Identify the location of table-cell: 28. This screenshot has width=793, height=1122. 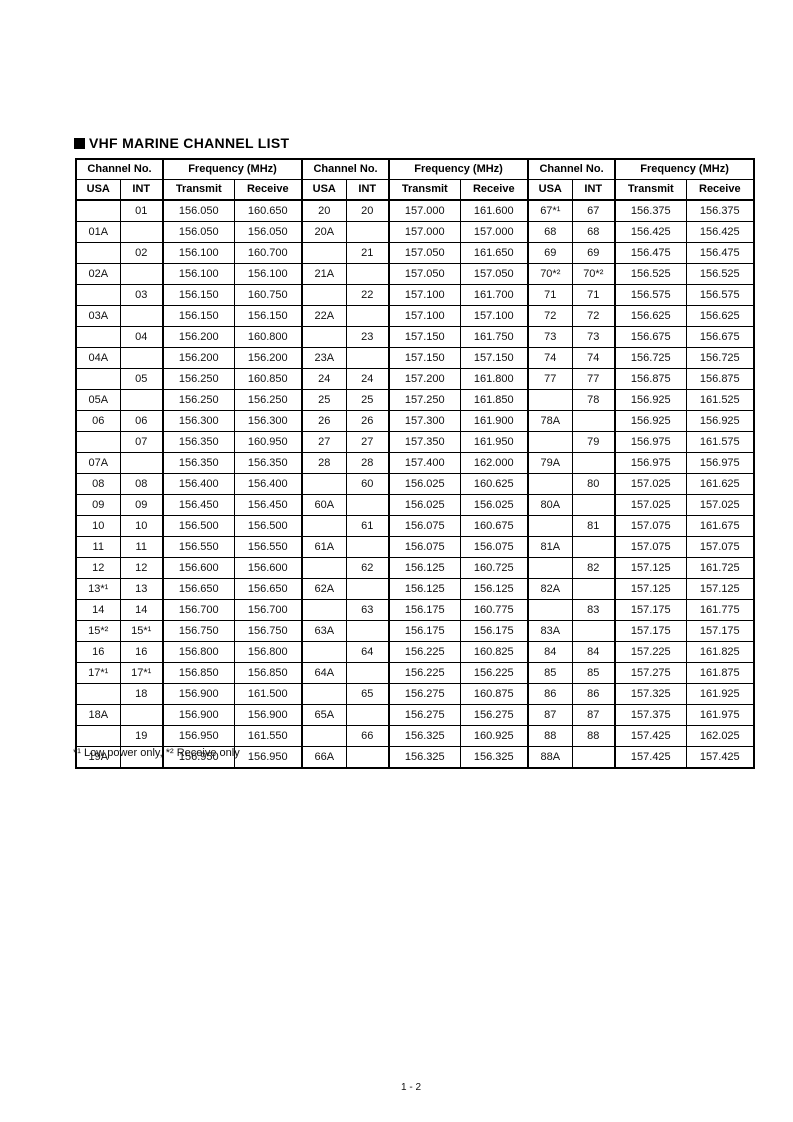
(367, 463).